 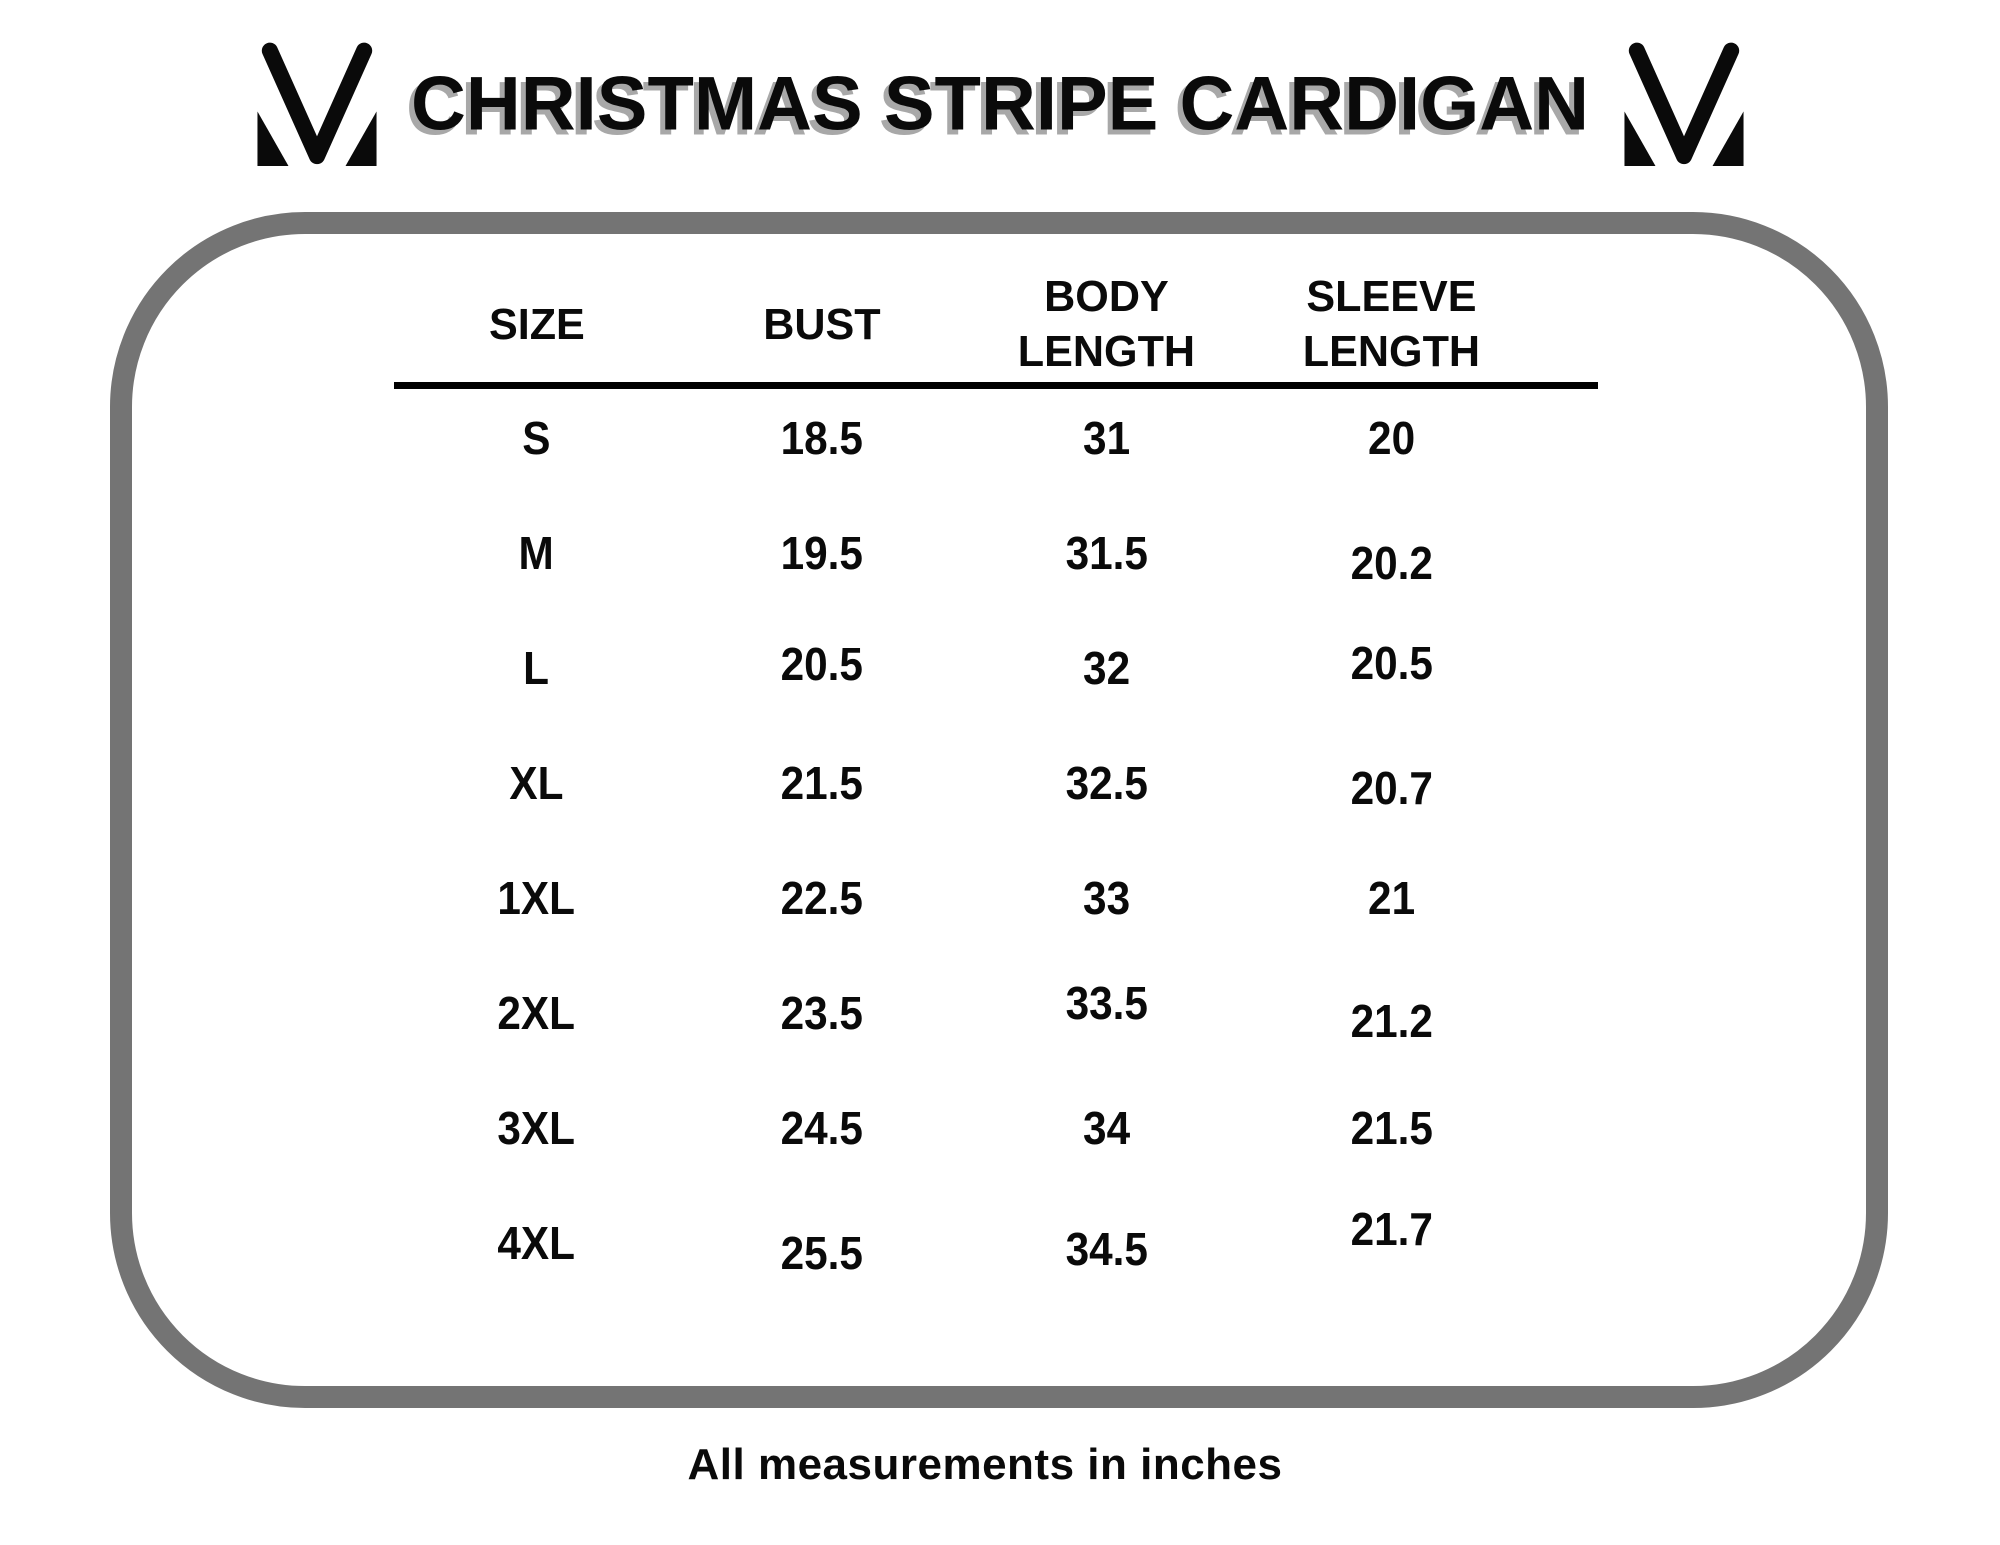 What do you see at coordinates (821, 782) in the screenshot?
I see `table-cell-bust: 21.5` at bounding box center [821, 782].